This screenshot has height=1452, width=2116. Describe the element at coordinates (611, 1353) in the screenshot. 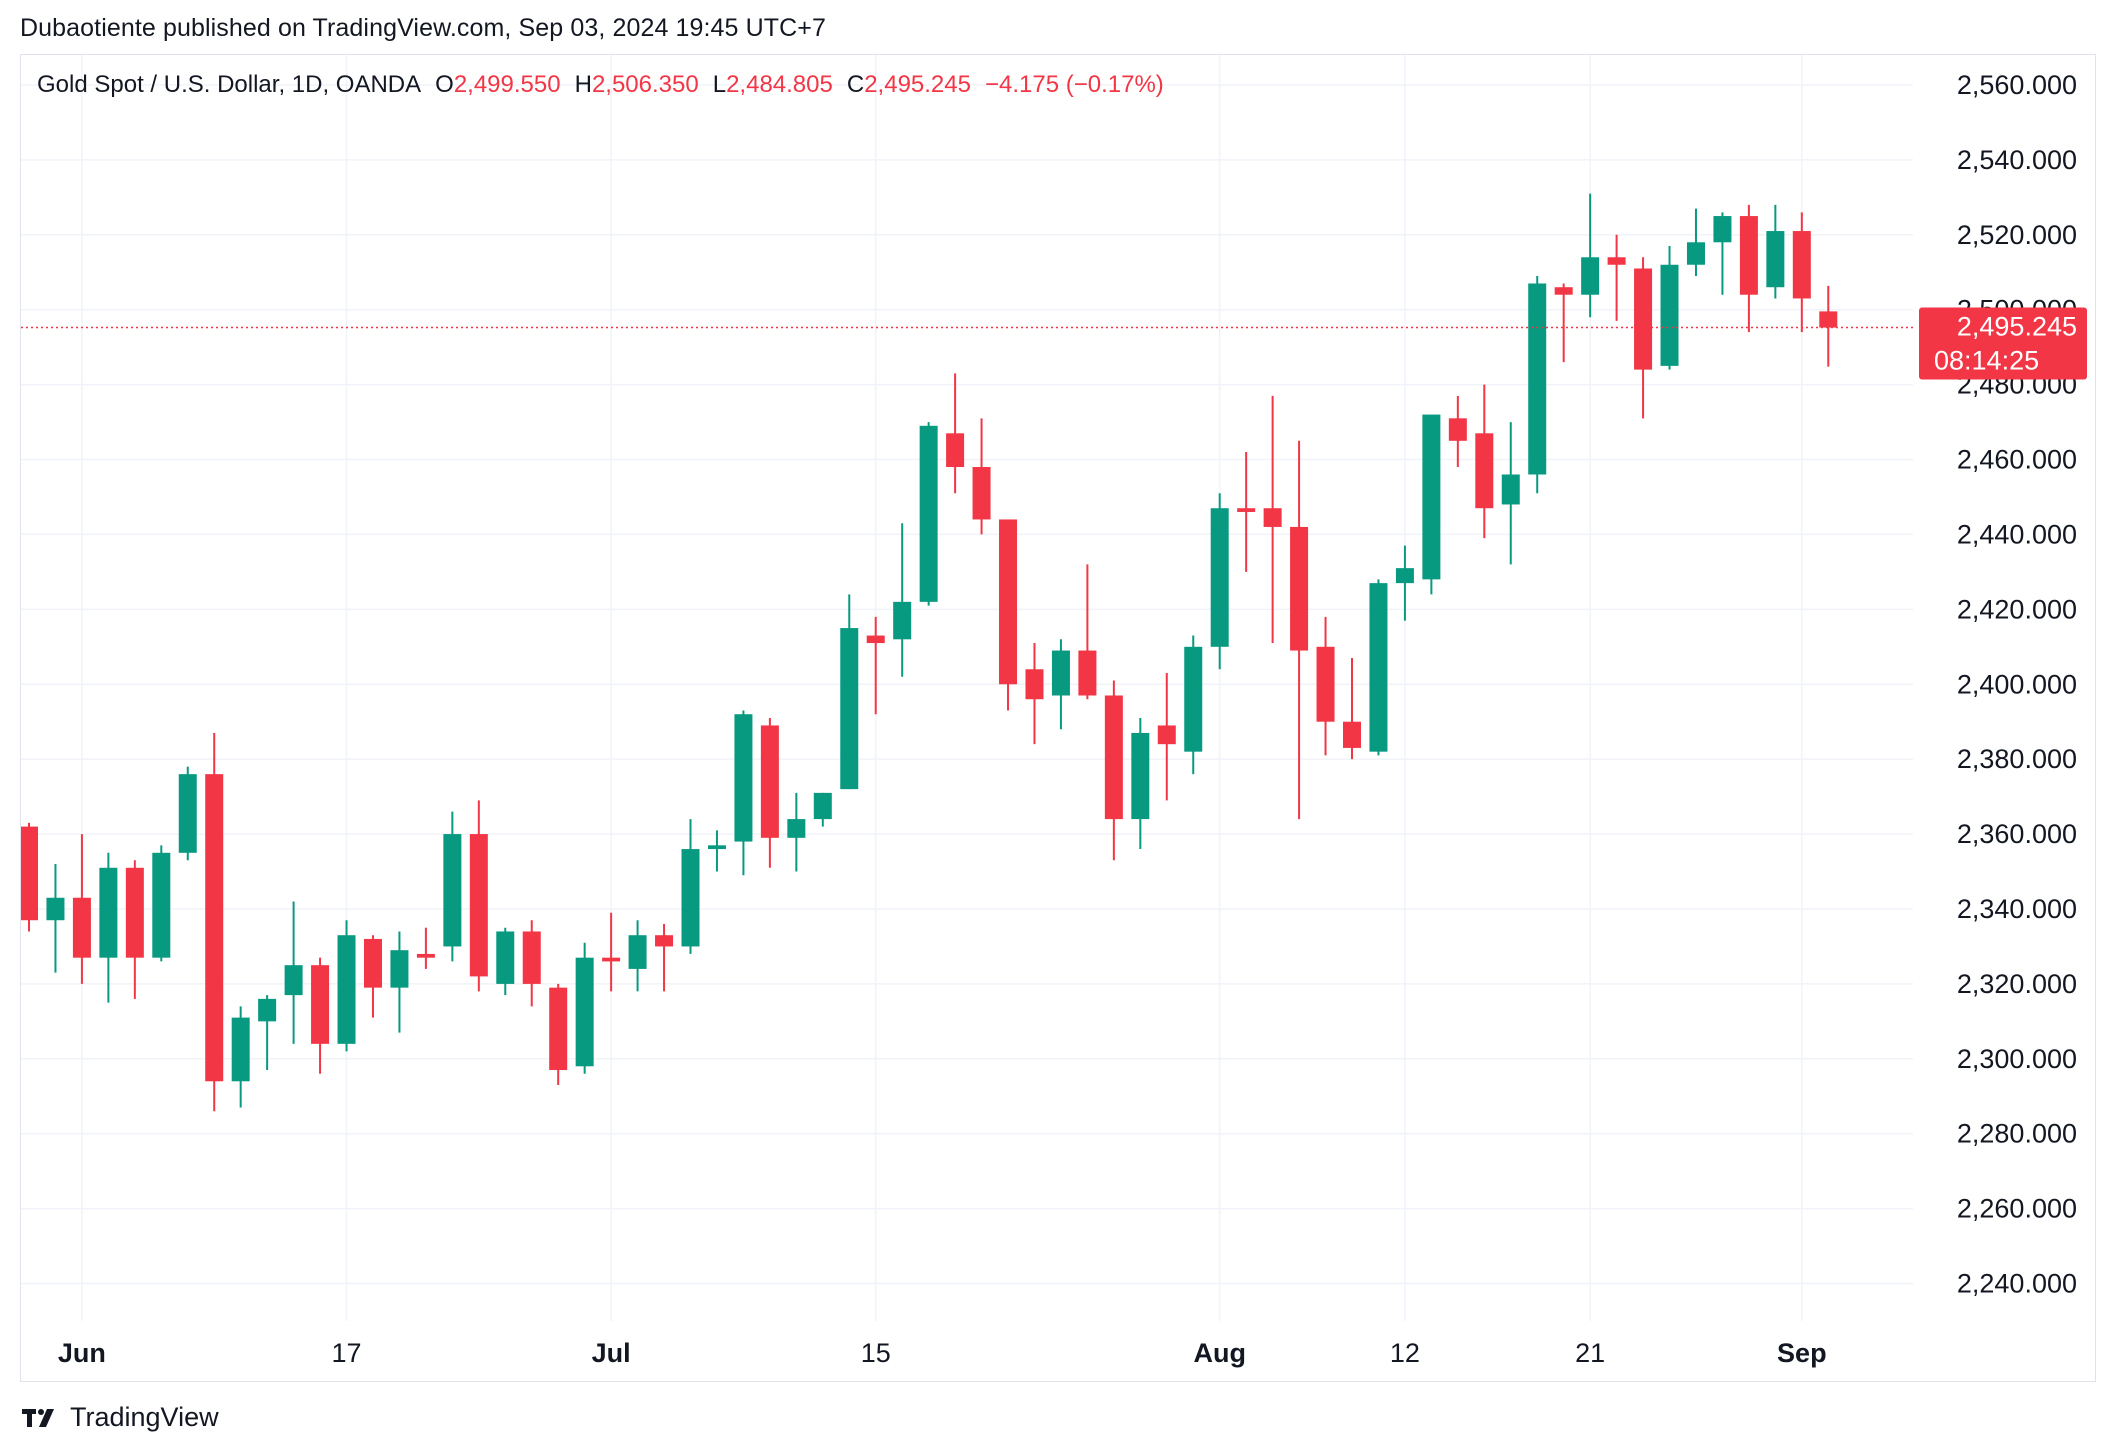

I see `time-tick-label: Jul` at that location.